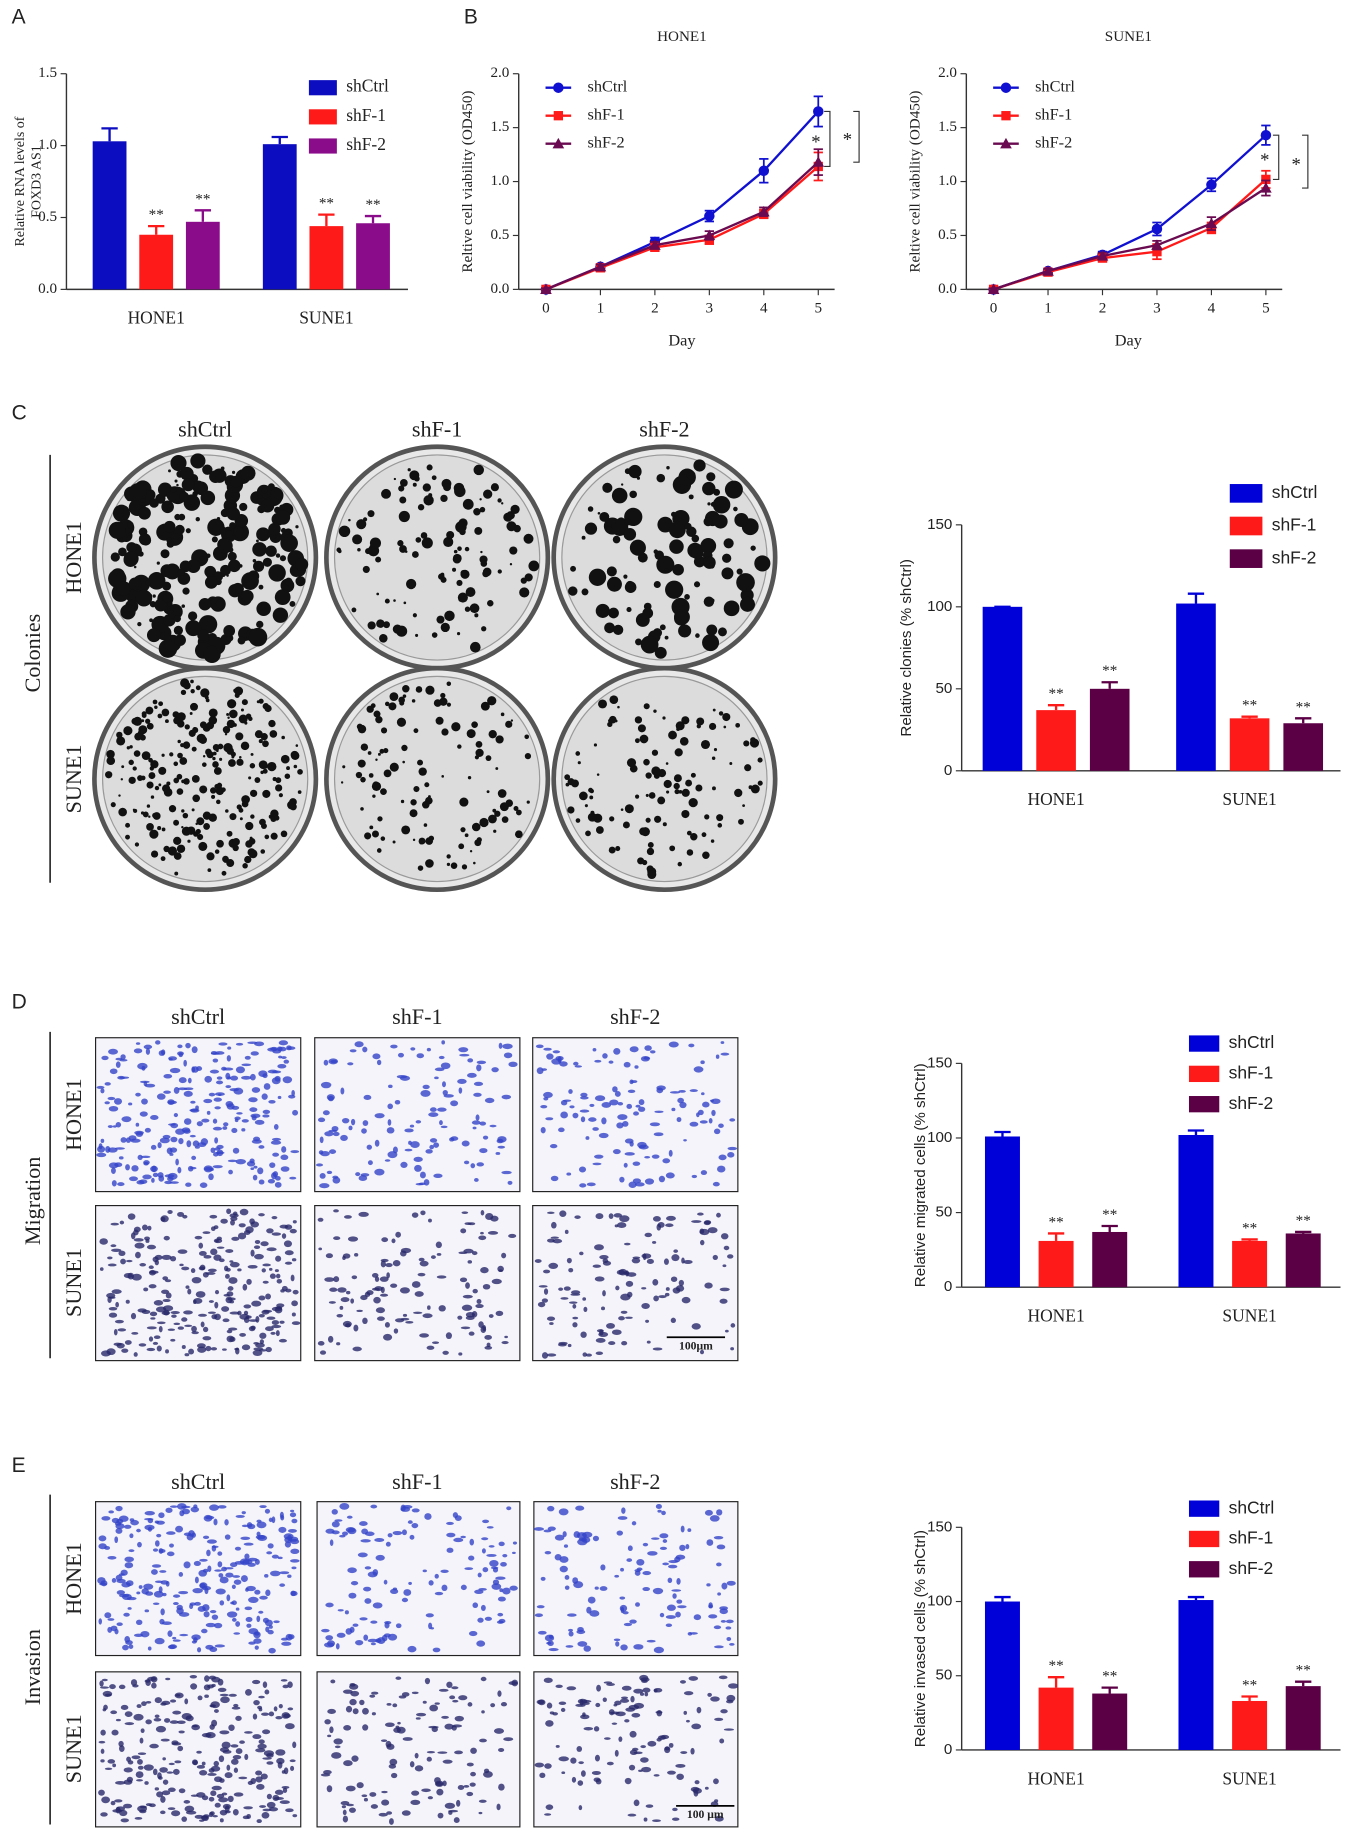  Describe the element at coordinates (73, 1578) in the screenshot. I see `row-label: HONE1` at that location.